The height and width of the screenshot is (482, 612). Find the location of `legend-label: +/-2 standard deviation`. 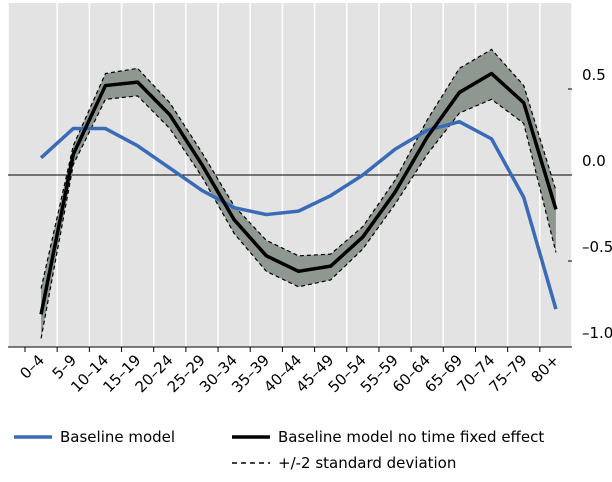

legend-label: +/-2 standard deviation is located at coordinates (367, 463).